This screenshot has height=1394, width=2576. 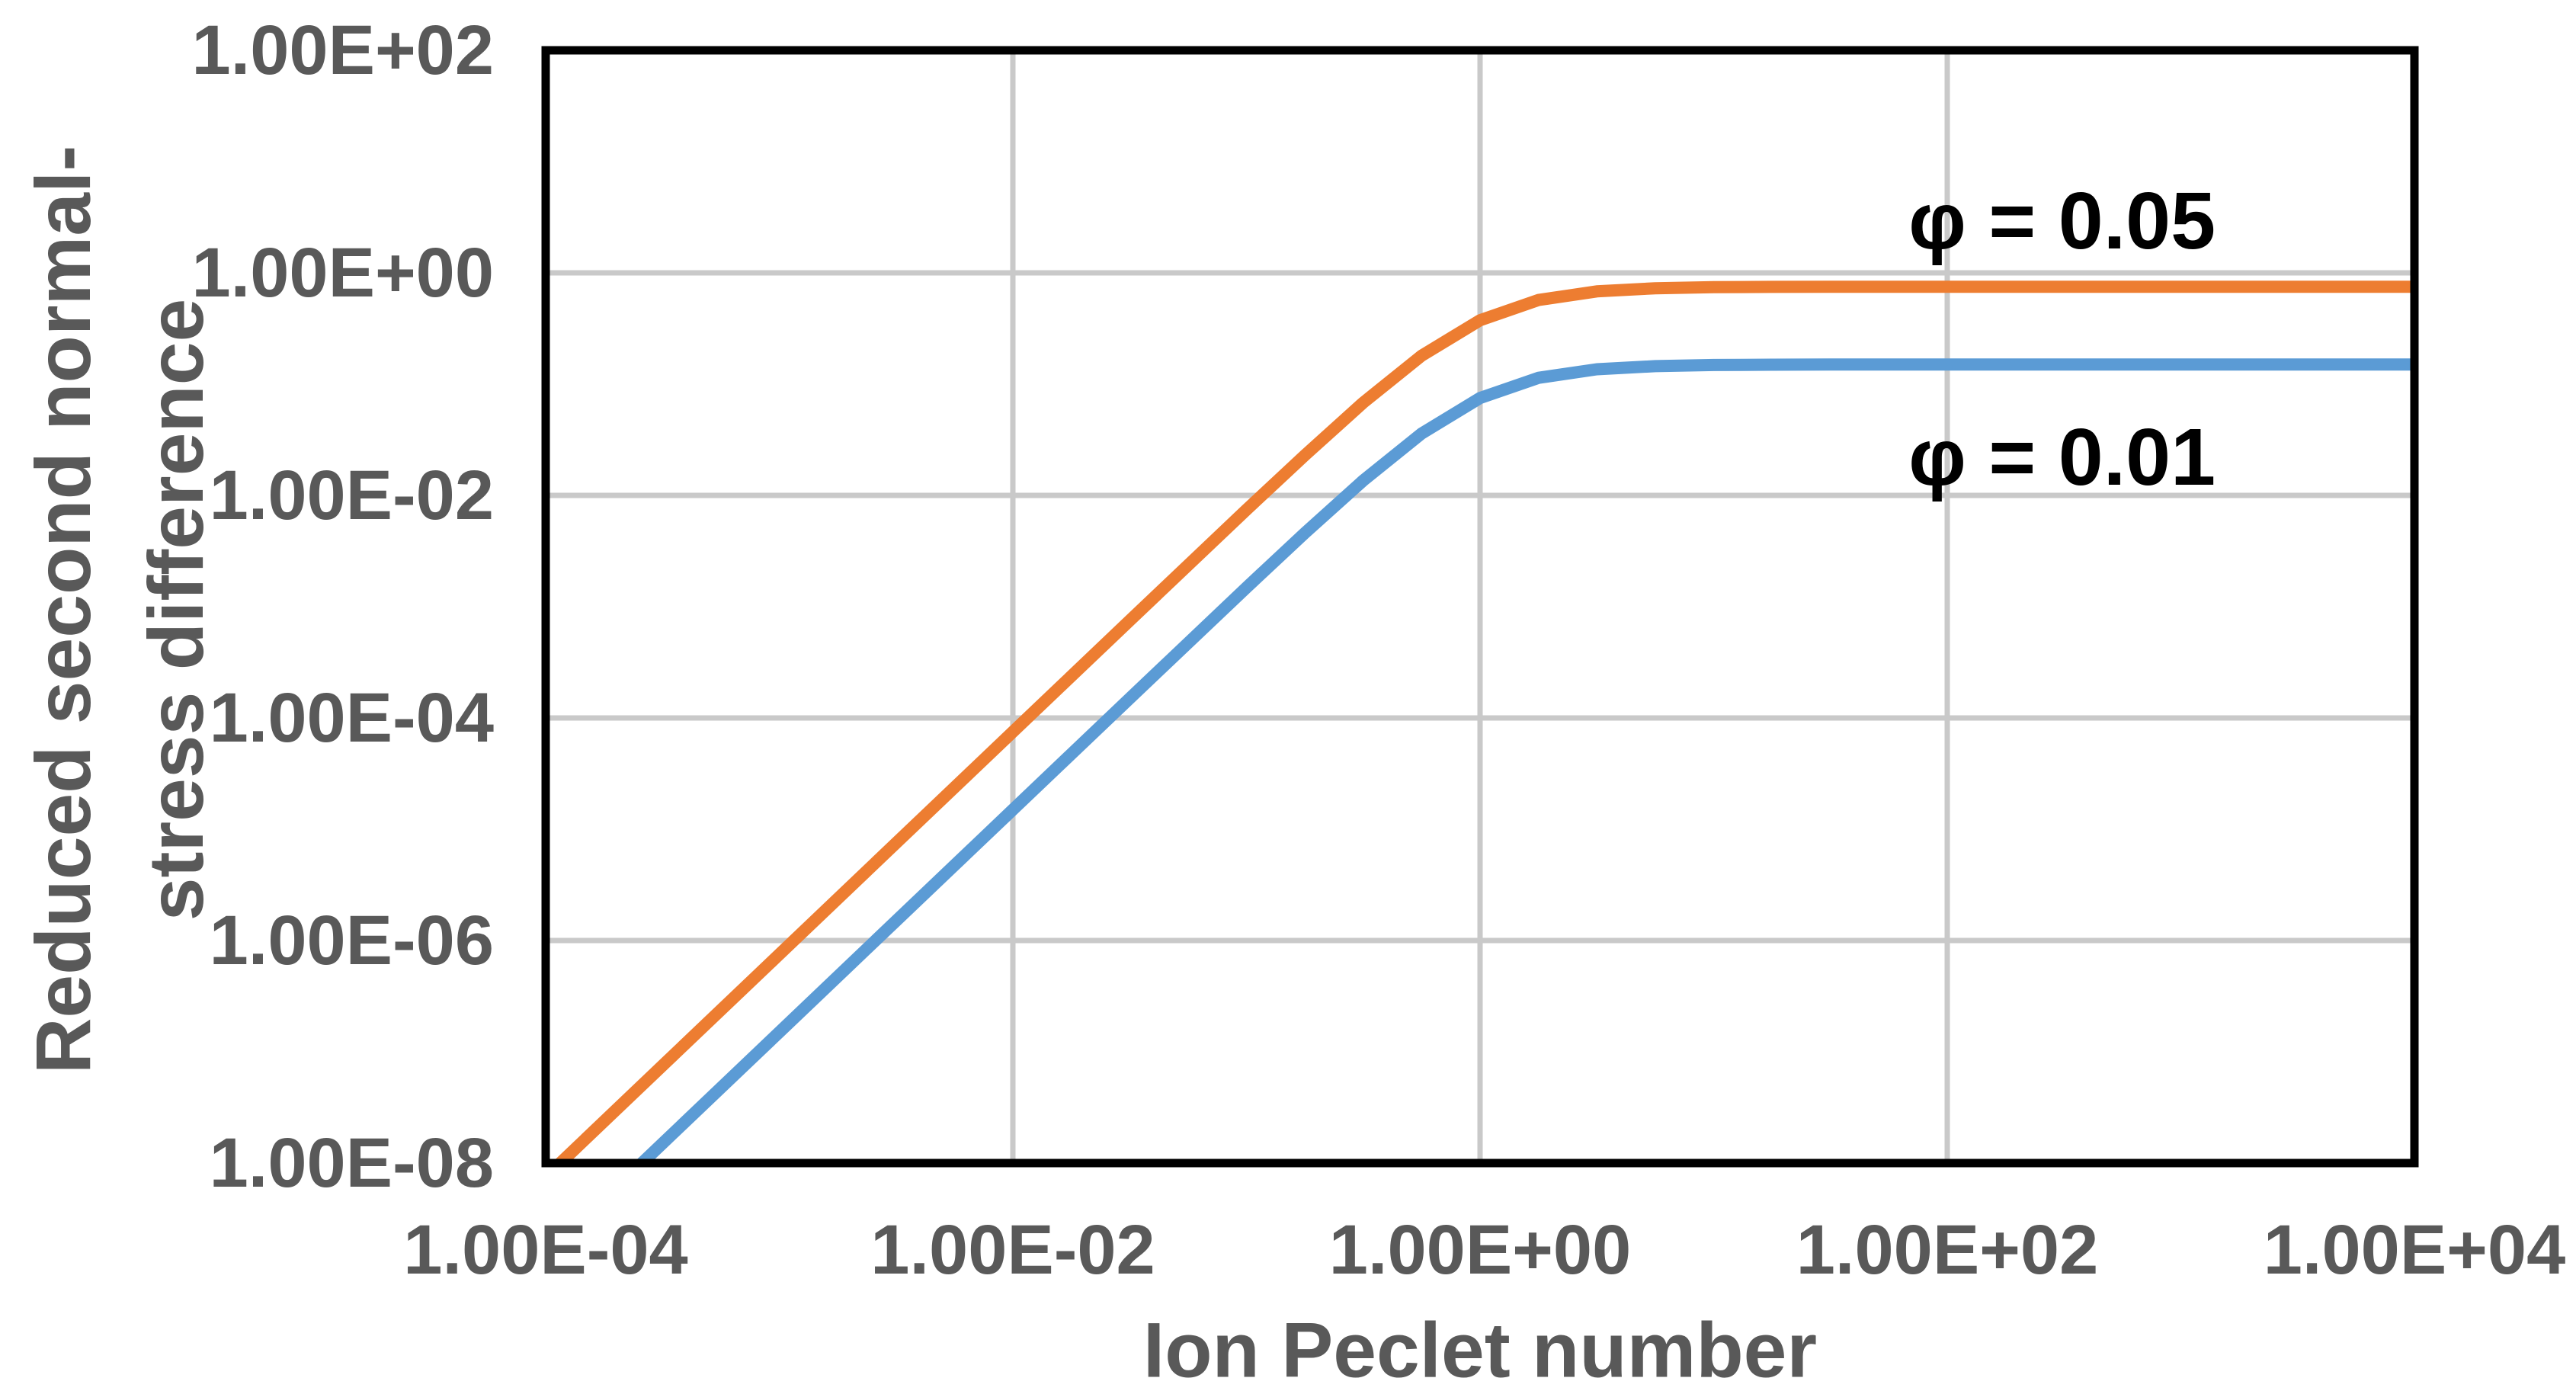 I want to click on series-annotation: φ = 0.01, so click(x=2062, y=457).